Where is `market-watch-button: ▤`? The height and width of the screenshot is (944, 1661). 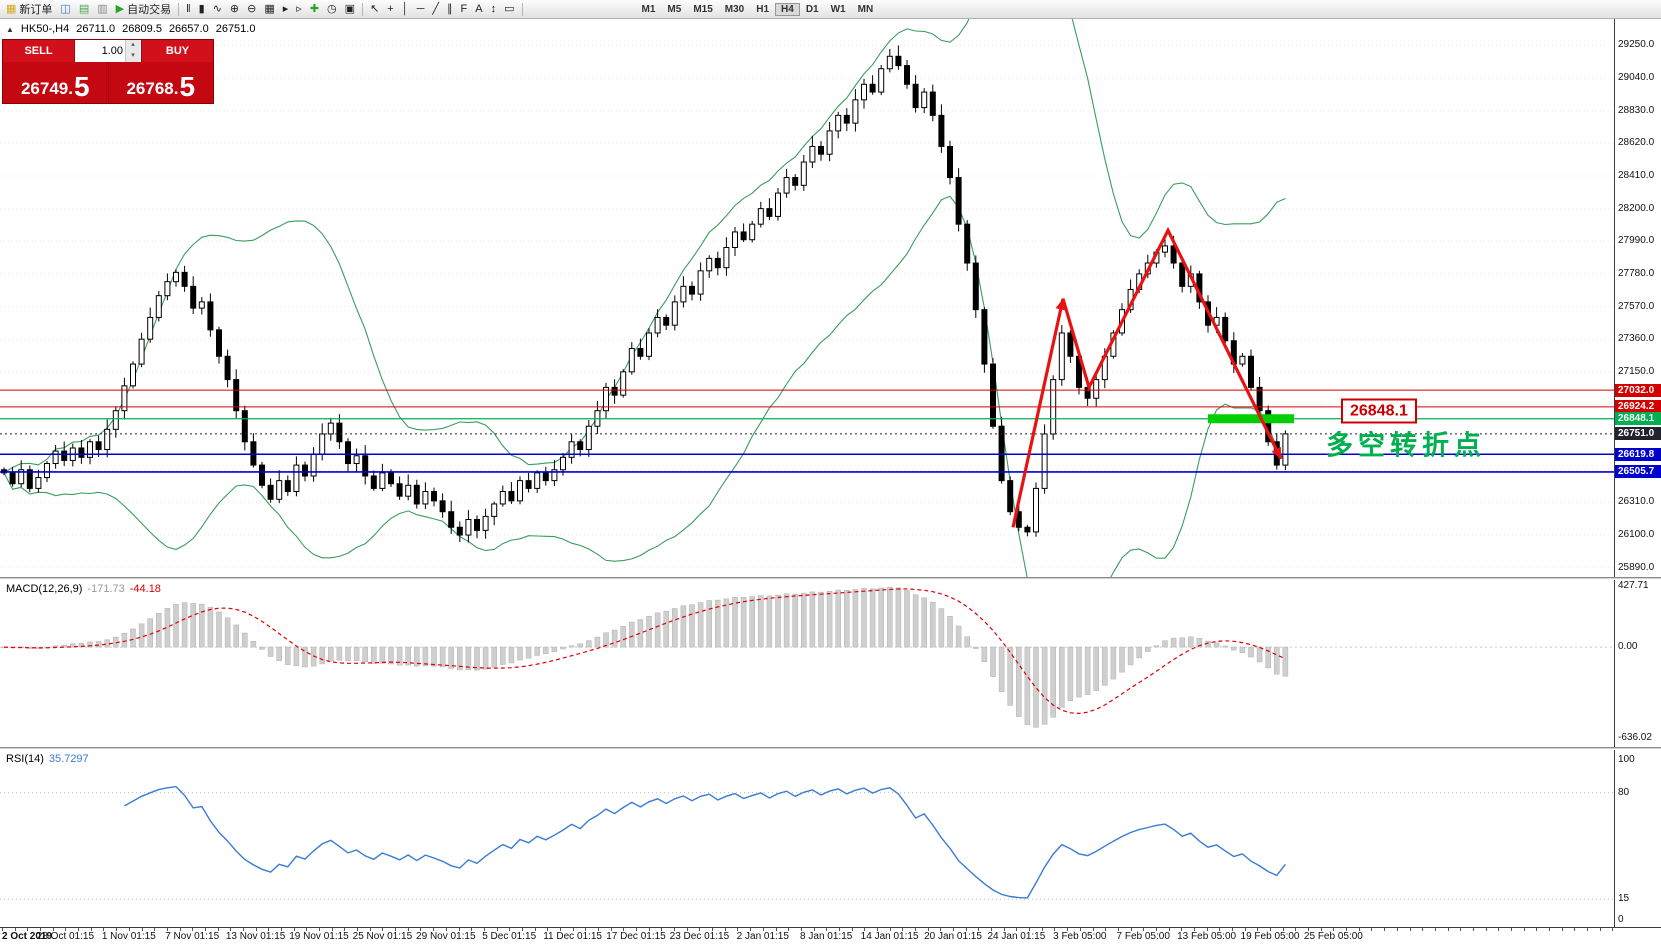 market-watch-button: ▤ is located at coordinates (84, 9).